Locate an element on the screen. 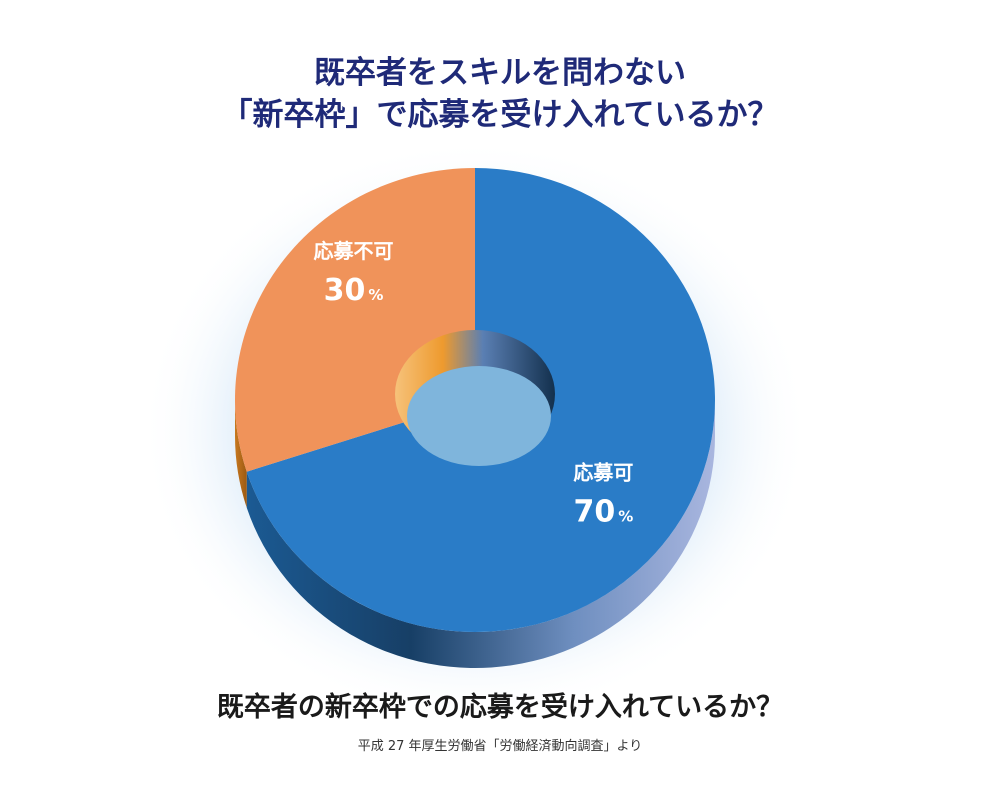 Image resolution: width=1000 pixels, height=800 pixels. chart-title-line-2: 「新卒枠」で応募を受け入れているか？ is located at coordinates (500, 115).